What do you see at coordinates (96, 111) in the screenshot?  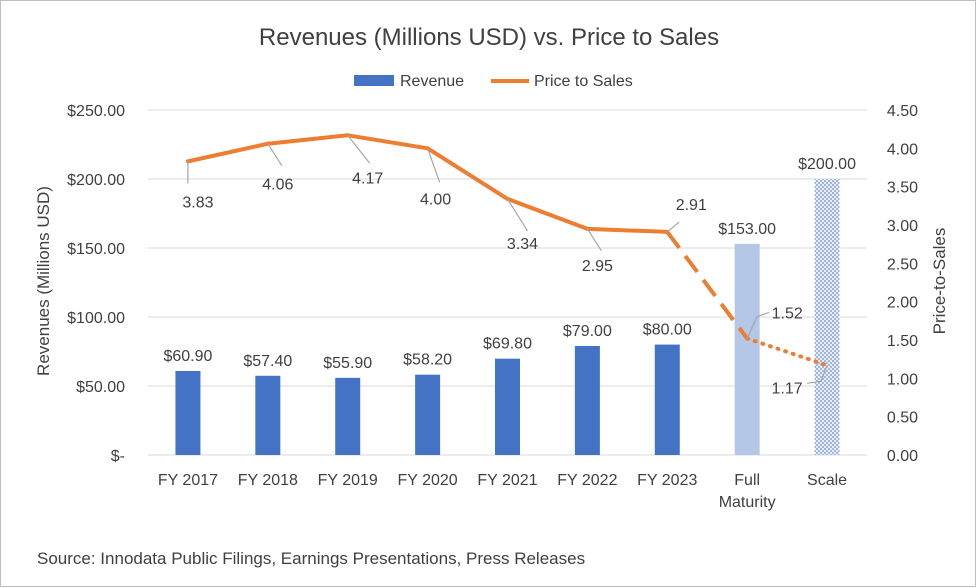 I see `left-tick-label: $250.00` at bounding box center [96, 111].